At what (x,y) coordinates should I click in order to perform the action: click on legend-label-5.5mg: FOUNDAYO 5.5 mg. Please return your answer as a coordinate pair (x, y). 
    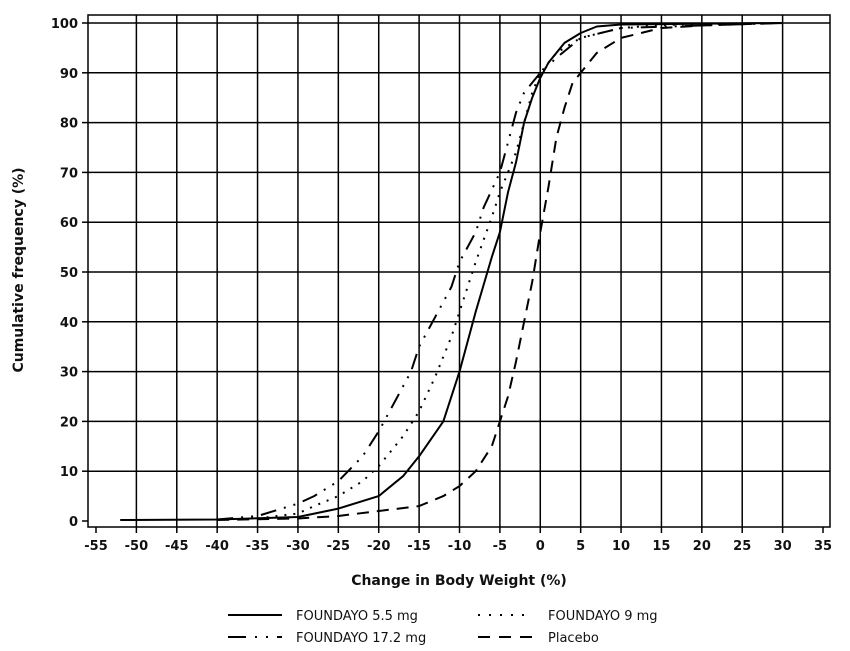
    Looking at the image, I should click on (357, 616).